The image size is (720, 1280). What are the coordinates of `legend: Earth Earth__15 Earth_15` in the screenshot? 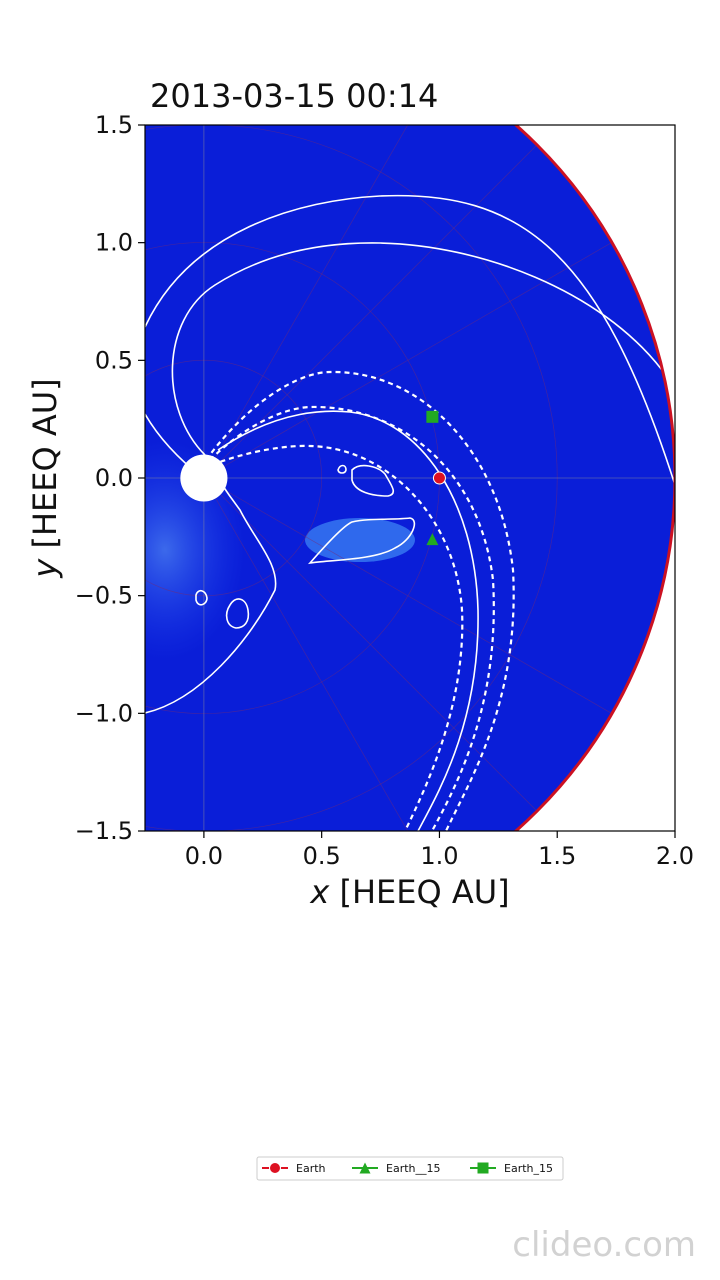 It's located at (410, 1168).